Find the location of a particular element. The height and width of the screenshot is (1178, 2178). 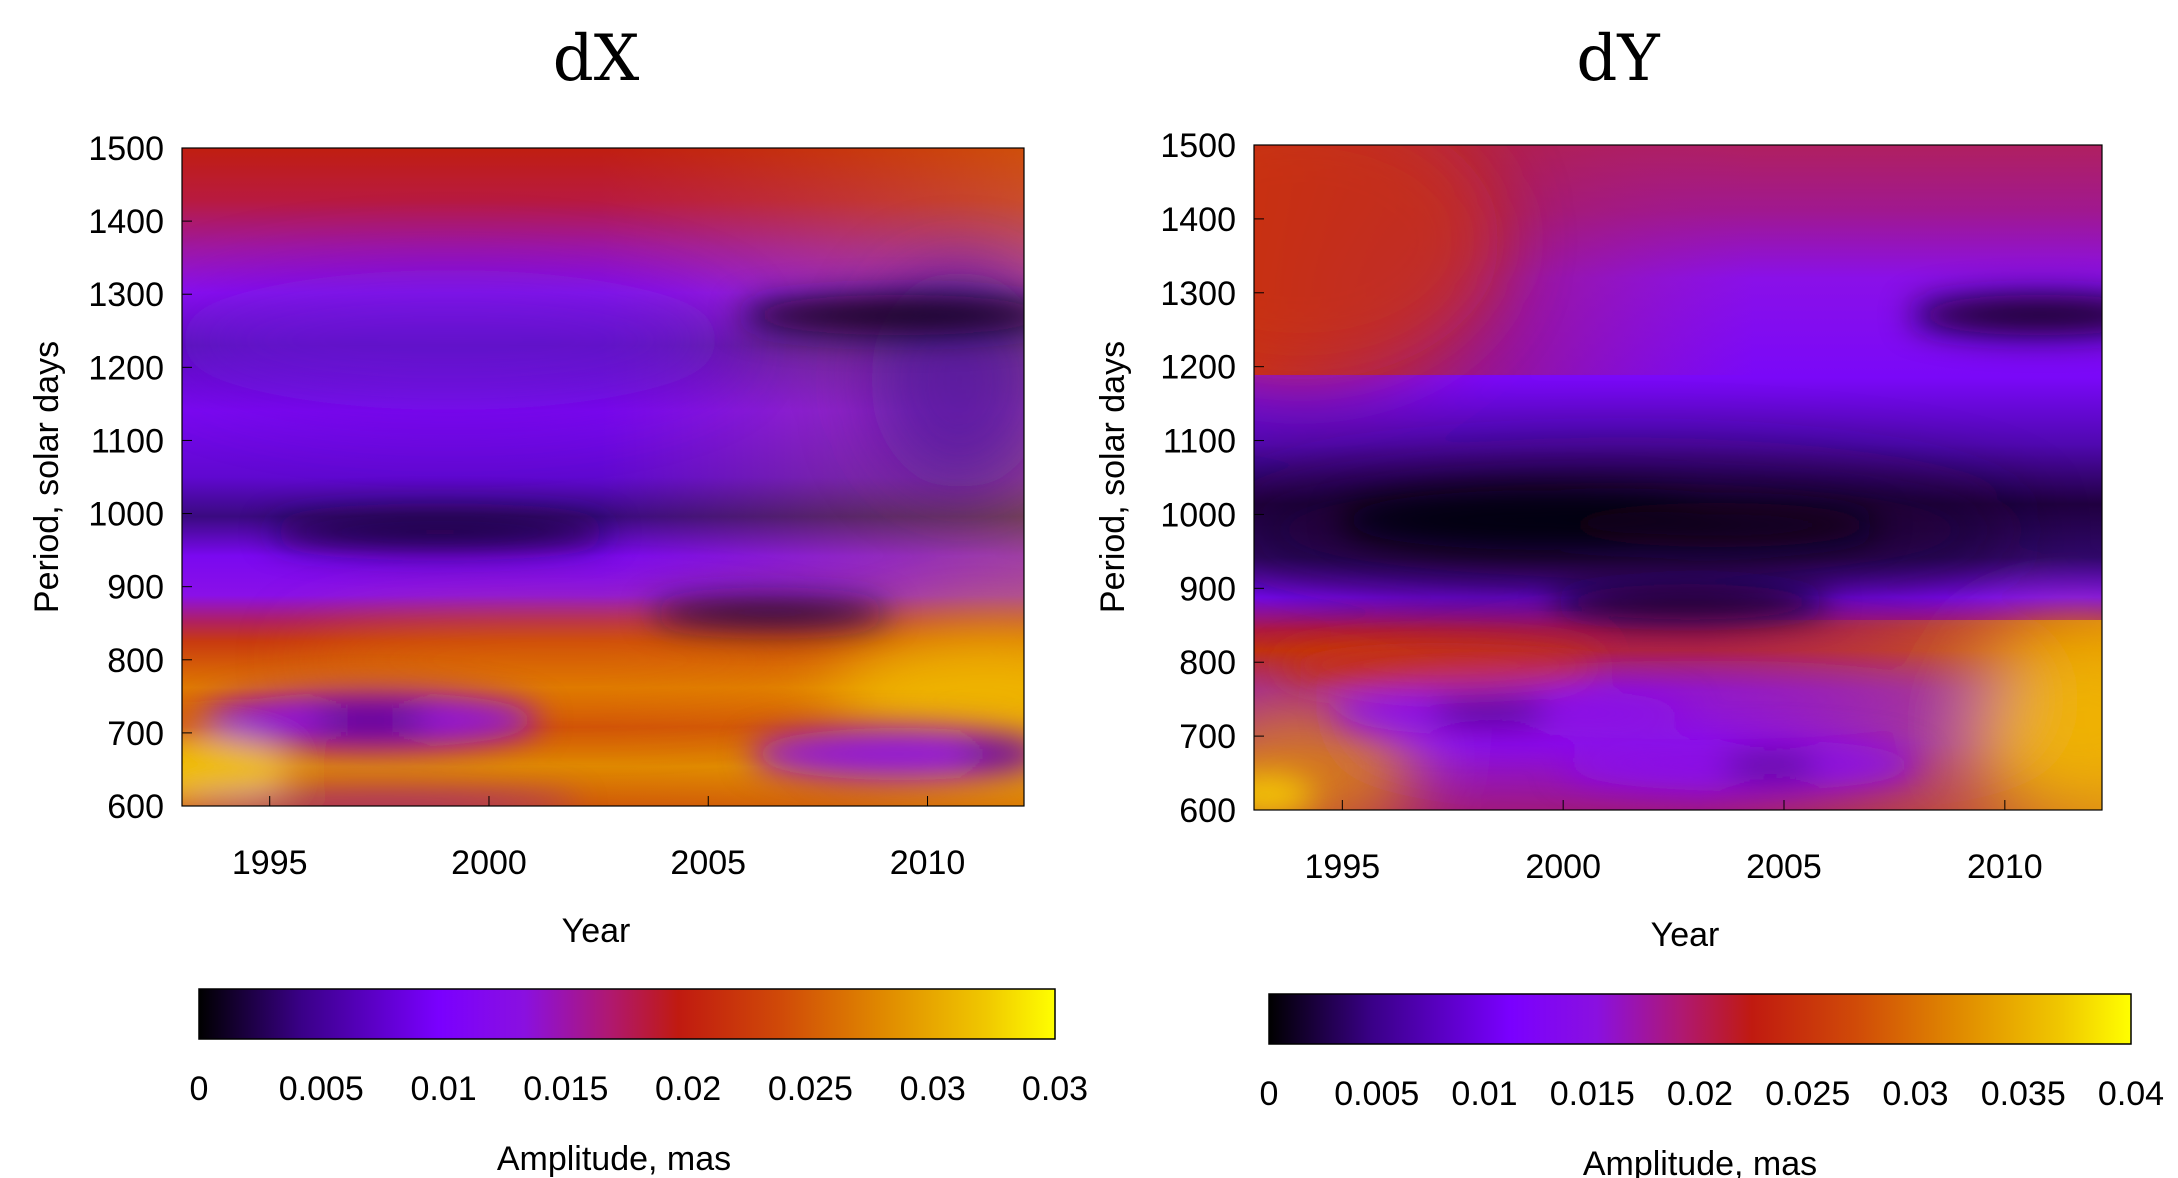

x-axis-label-dx: Year is located at coordinates (596, 931).